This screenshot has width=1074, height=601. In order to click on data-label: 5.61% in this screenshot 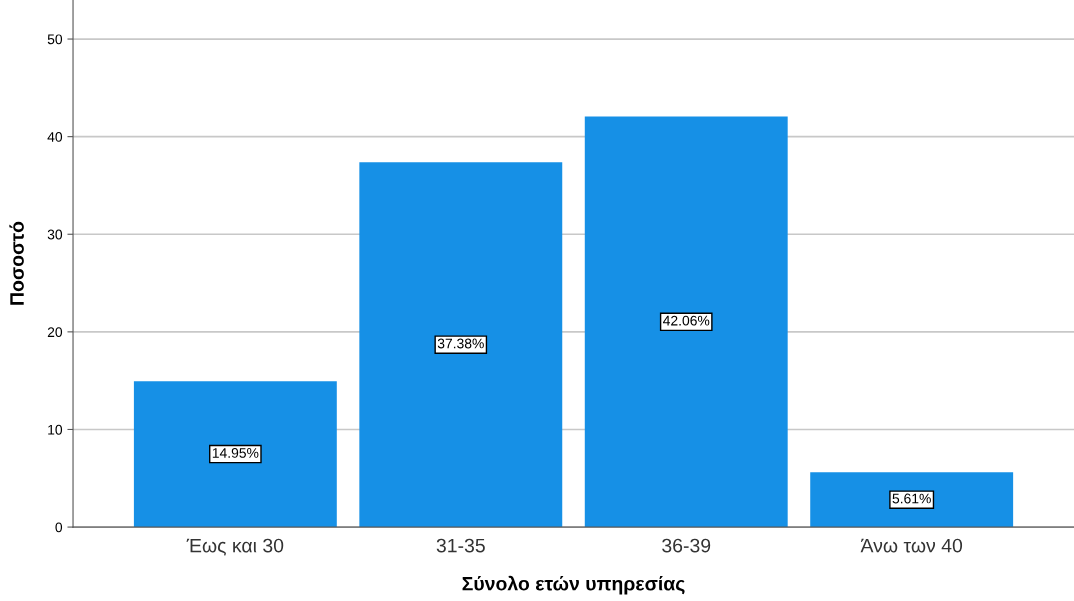, I will do `click(911, 498)`.